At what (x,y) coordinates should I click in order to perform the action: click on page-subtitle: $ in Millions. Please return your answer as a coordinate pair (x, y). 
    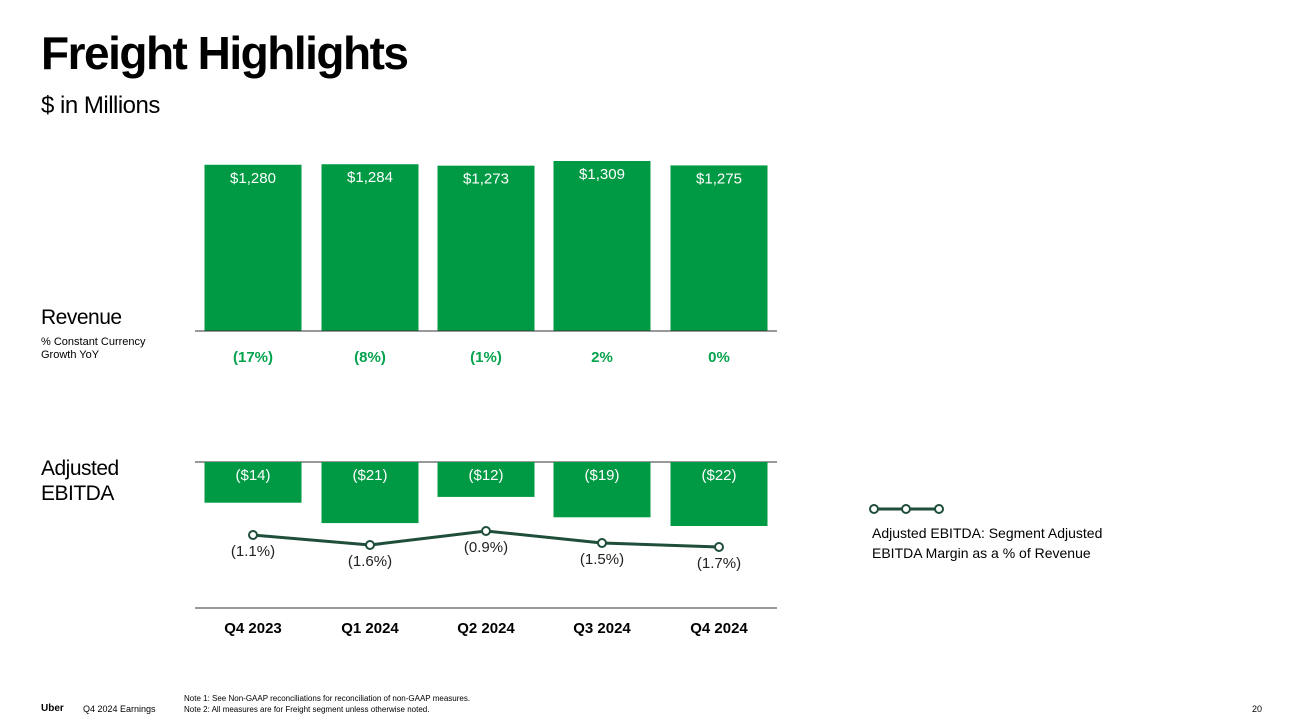
    Looking at the image, I should click on (100, 105).